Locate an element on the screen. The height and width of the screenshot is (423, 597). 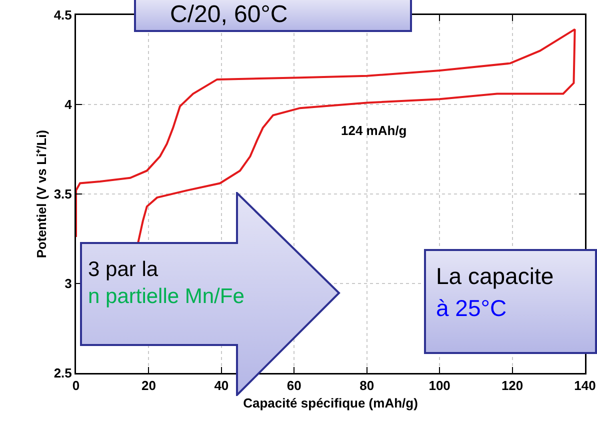
x-tick-label: 120 is located at coordinates (512, 386).